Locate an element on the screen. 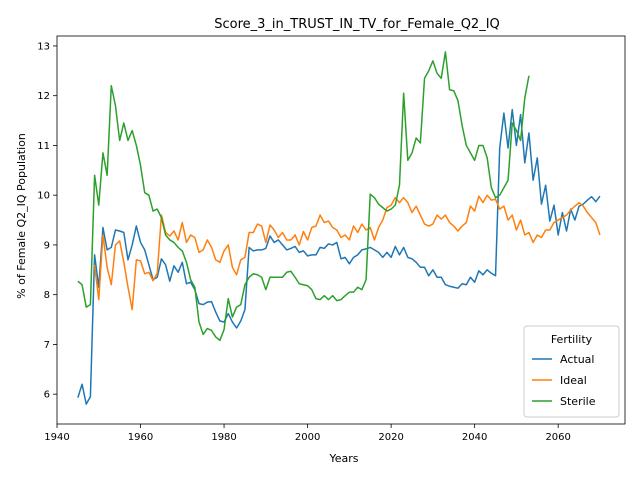 The width and height of the screenshot is (640, 480). y-tick-label: 11 is located at coordinates (43, 146).